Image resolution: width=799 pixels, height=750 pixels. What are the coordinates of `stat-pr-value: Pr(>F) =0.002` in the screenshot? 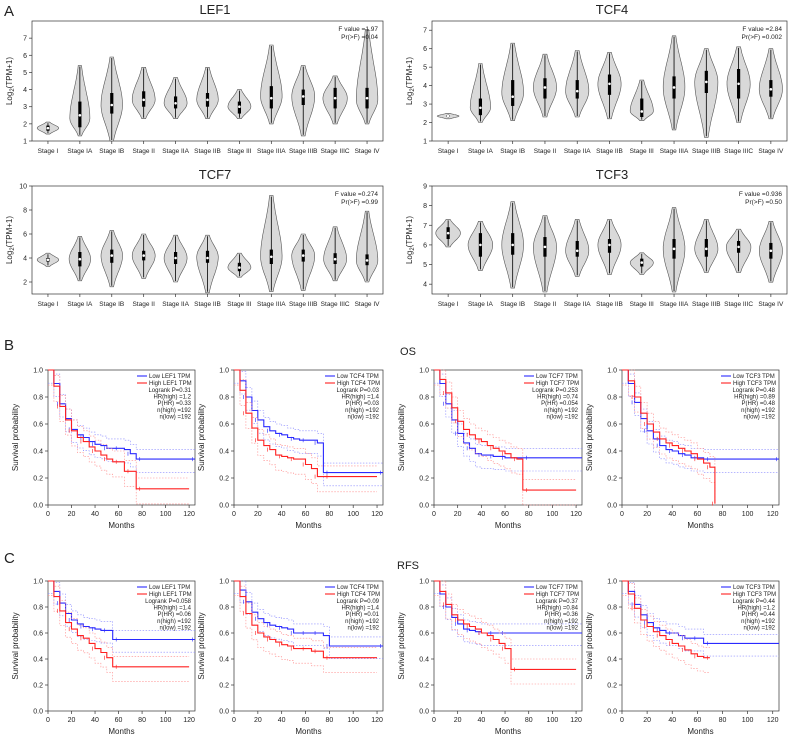 It's located at (762, 37).